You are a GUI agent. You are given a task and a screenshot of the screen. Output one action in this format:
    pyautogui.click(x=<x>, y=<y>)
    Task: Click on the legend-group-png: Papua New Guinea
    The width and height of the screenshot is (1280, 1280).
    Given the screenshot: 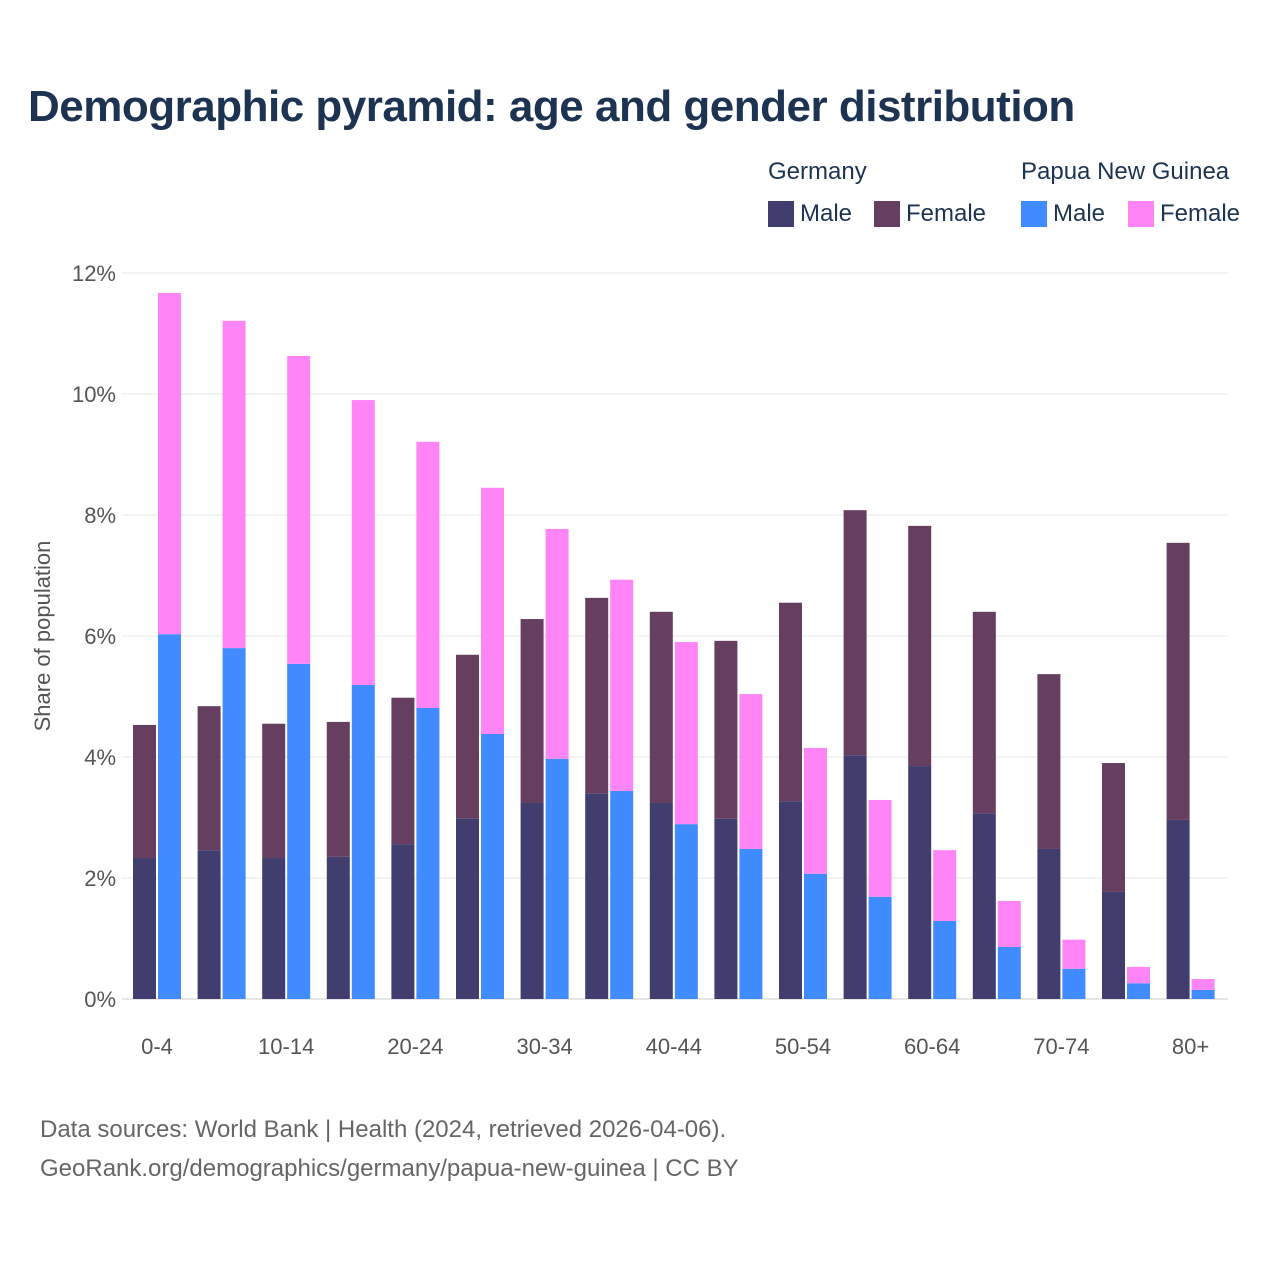 What is the action you would take?
    pyautogui.click(x=1125, y=171)
    